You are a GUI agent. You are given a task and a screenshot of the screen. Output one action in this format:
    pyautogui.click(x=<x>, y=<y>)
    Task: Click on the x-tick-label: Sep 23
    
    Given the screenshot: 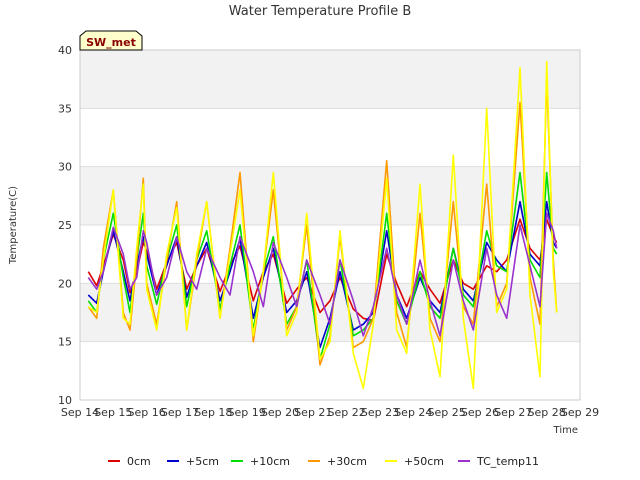 What is the action you would take?
    pyautogui.click(x=380, y=412)
    